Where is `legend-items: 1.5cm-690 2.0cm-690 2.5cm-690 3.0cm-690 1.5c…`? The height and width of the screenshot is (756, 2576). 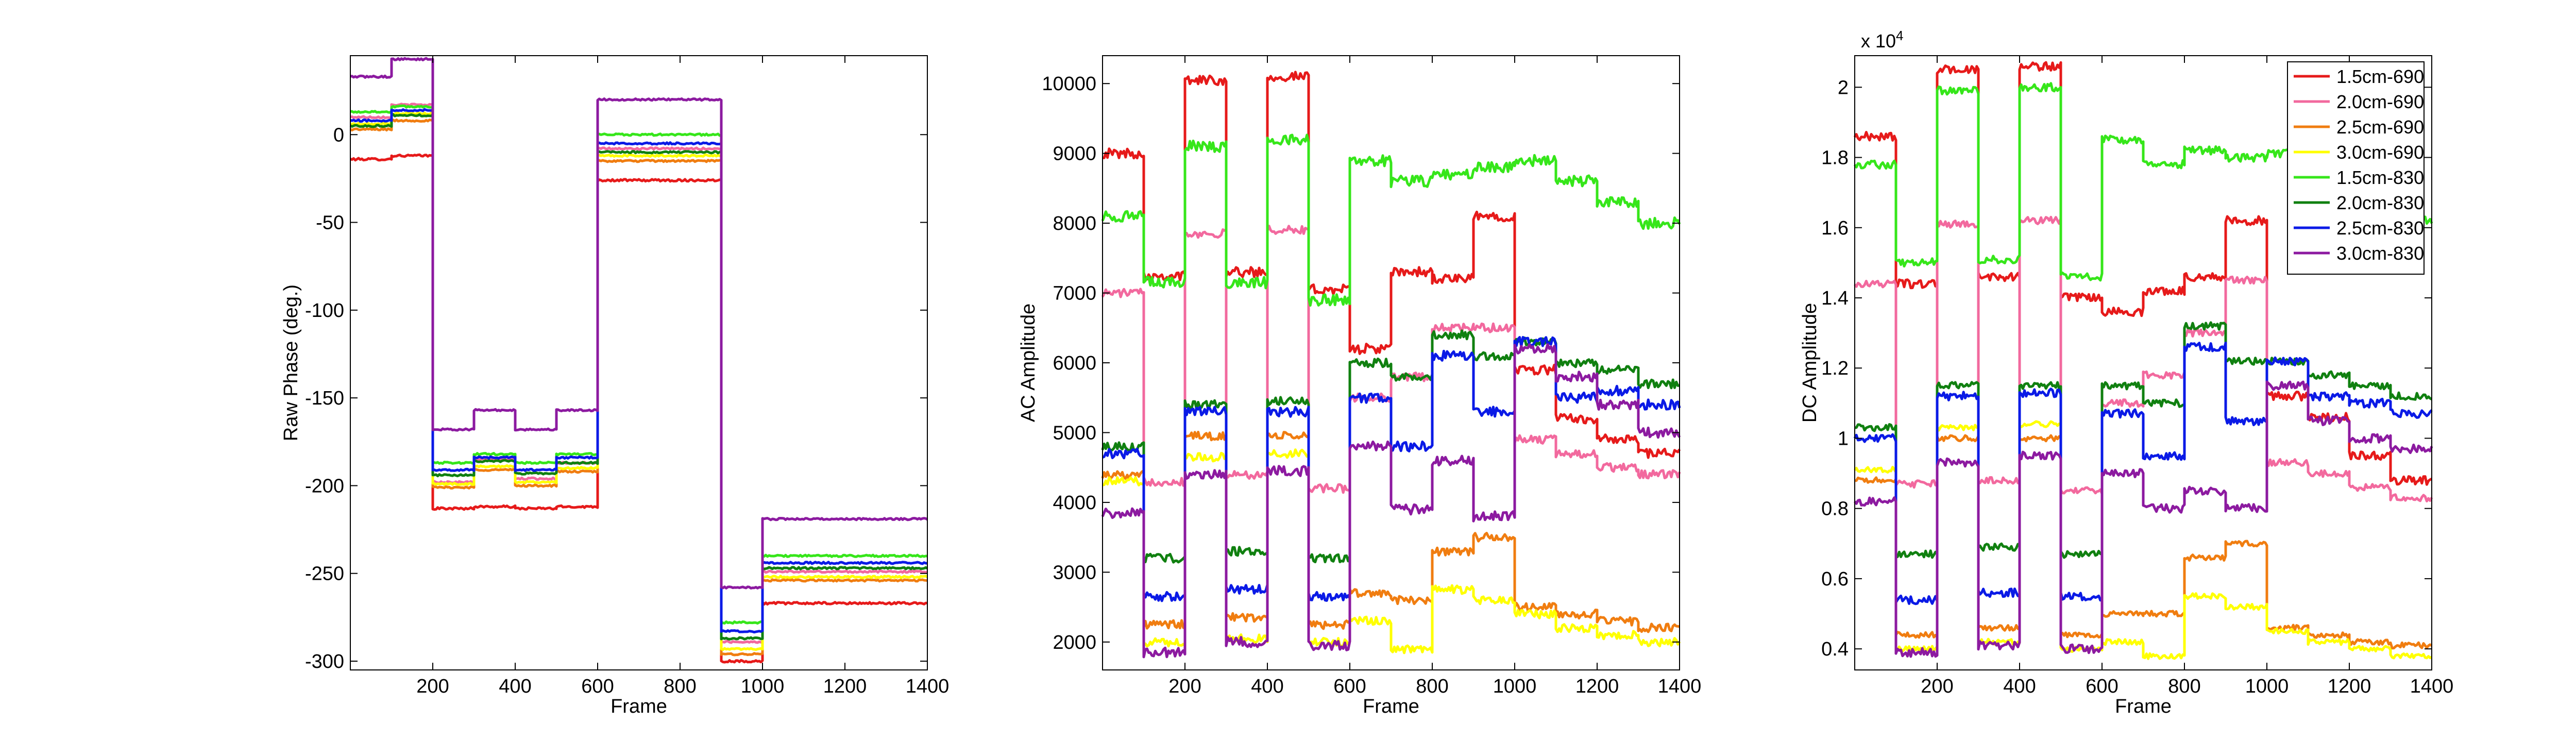
legend-items: 1.5cm-690 2.0cm-690 2.5cm-690 3.0cm-690 1.5c… is located at coordinates (2359, 165).